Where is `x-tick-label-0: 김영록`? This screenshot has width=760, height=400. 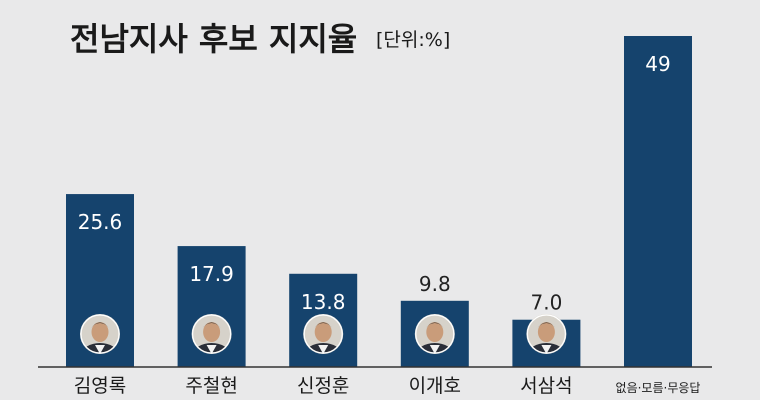 x-tick-label-0: 김영록 is located at coordinates (100, 386).